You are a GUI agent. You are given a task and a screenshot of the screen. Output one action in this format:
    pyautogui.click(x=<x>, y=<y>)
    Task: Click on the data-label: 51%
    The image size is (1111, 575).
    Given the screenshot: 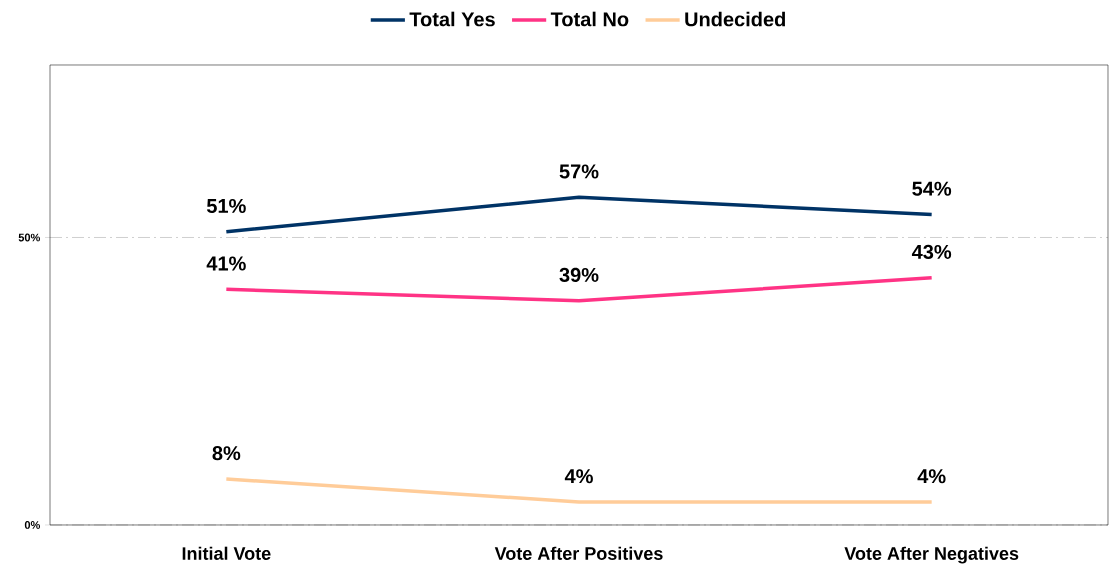 What is the action you would take?
    pyautogui.click(x=226, y=206)
    